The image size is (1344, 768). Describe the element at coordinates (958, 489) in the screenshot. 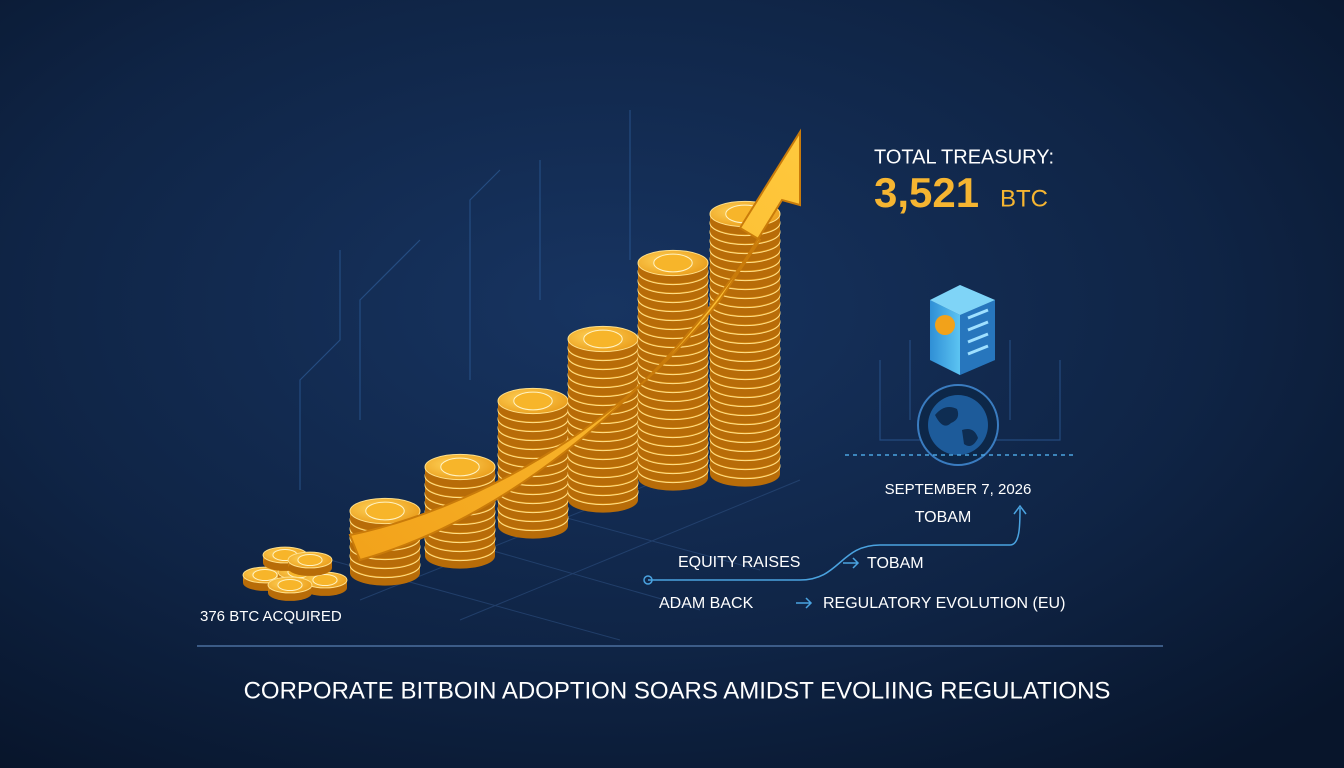

I see `date-label: SEPTEMBER 7, 2026` at that location.